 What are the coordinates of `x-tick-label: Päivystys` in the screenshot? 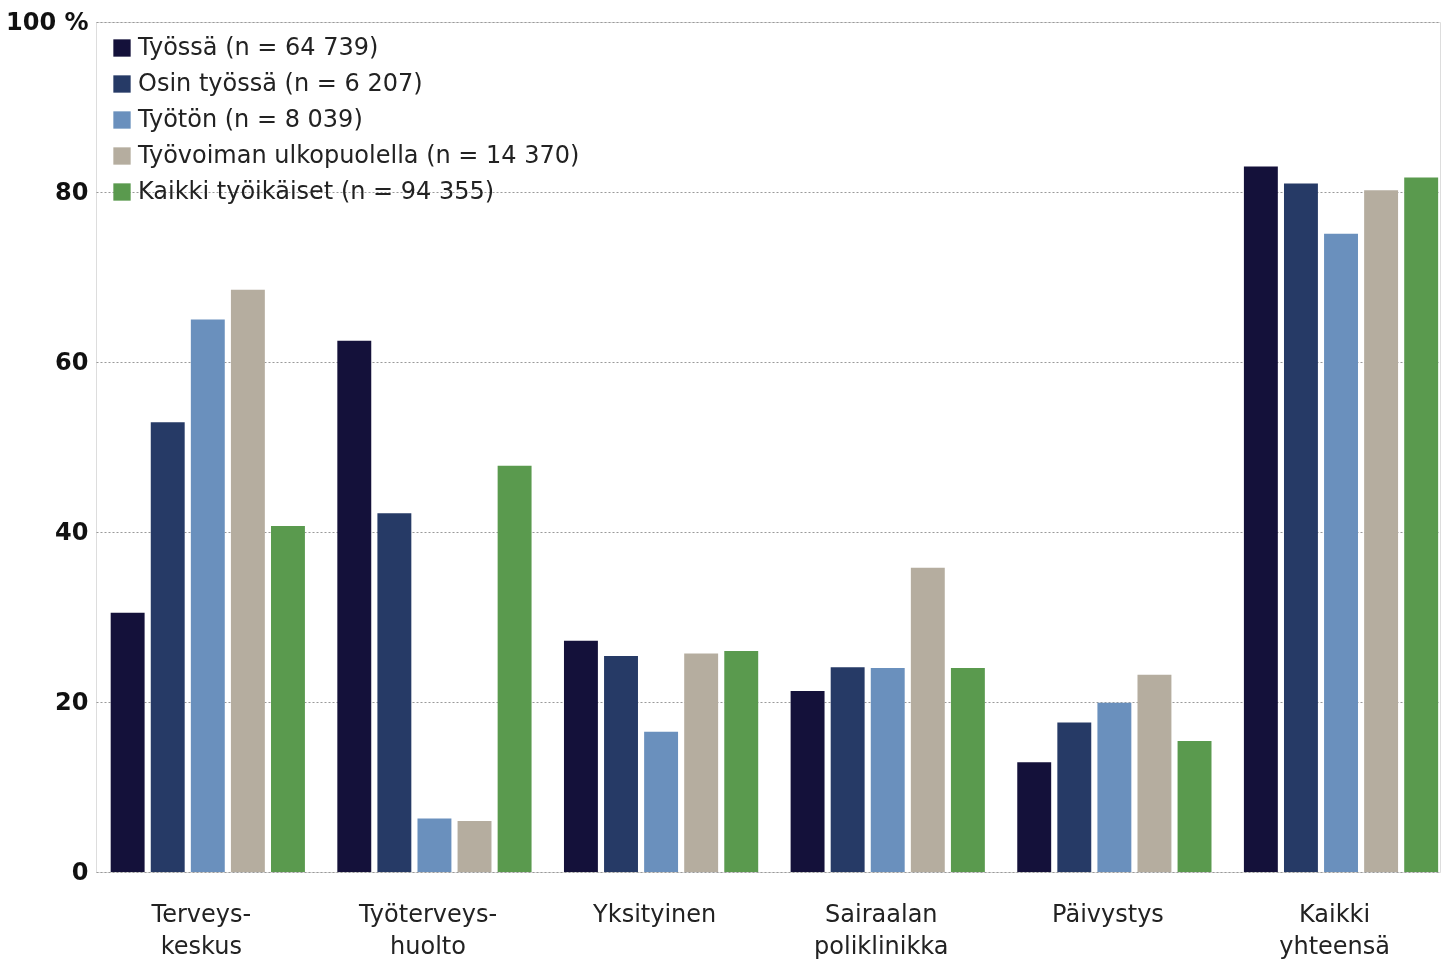 It's located at (1108, 913).